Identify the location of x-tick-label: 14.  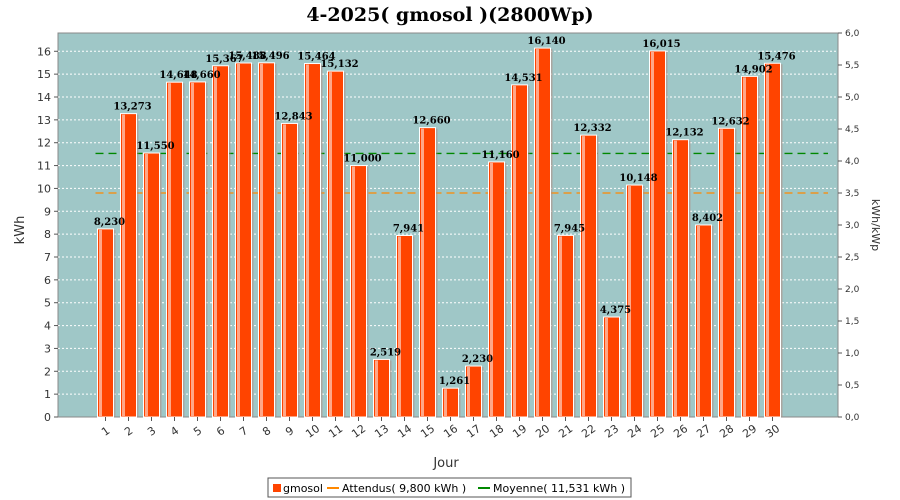
(404, 431).